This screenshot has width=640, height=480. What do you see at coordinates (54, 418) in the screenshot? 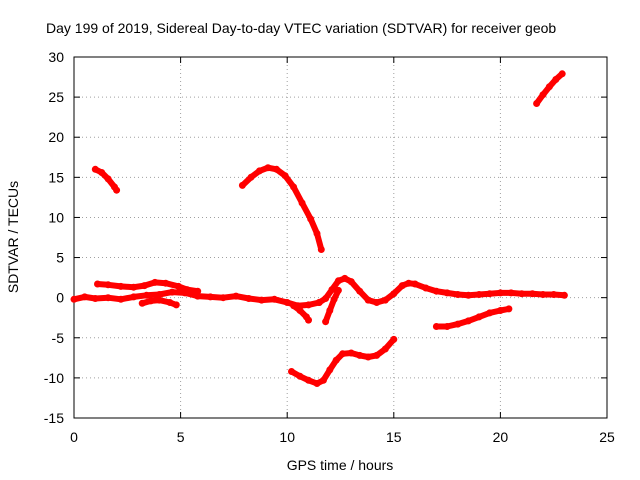
I see `y-tick-label: -15` at bounding box center [54, 418].